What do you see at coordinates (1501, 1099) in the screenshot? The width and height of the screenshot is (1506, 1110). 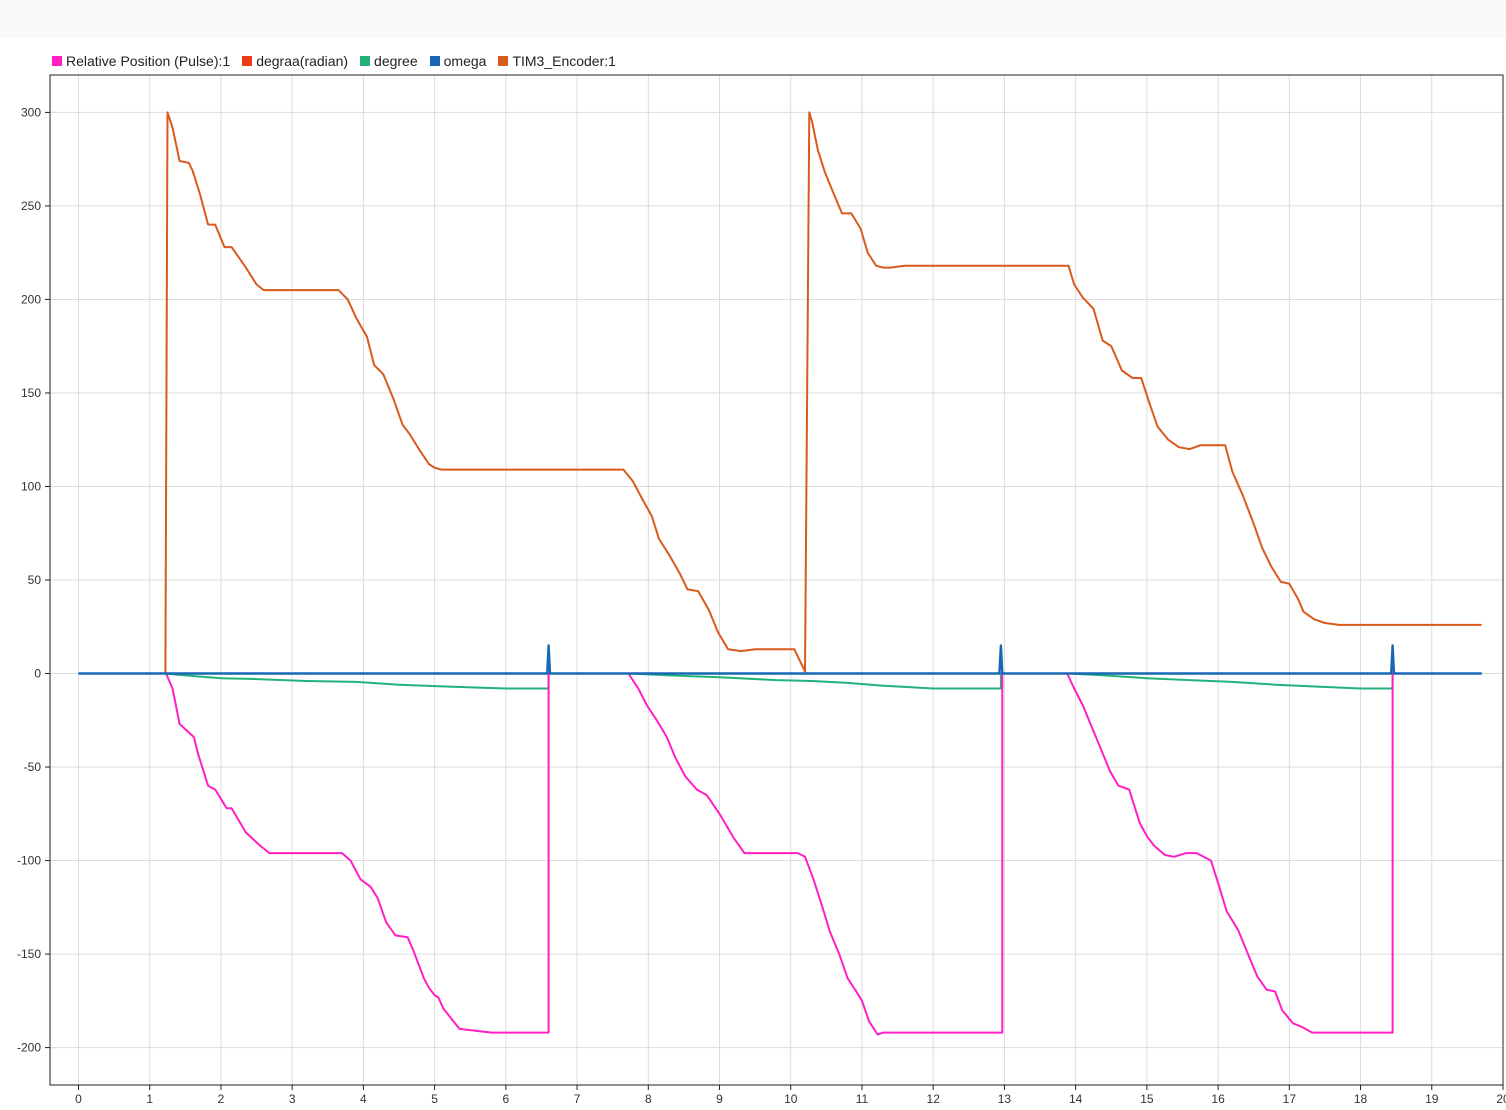 I see `x-tick-label: 20` at bounding box center [1501, 1099].